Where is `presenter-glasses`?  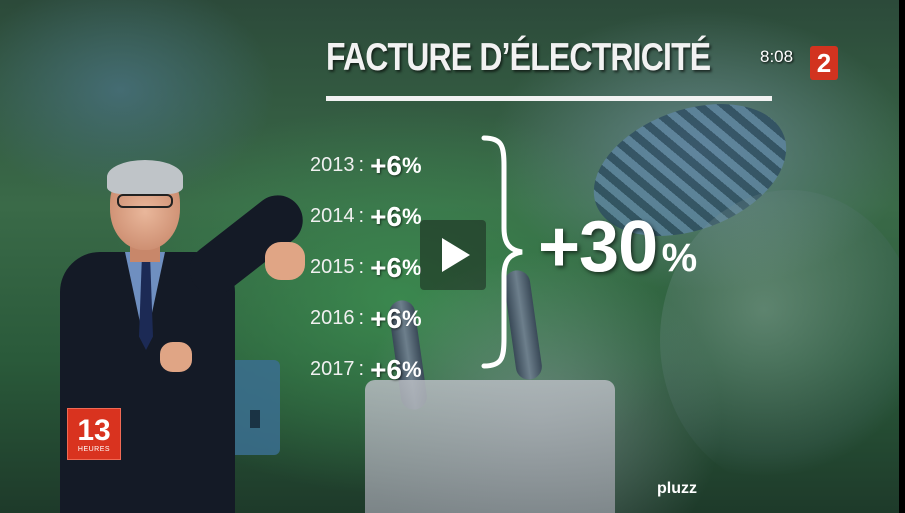 presenter-glasses is located at coordinates (145, 201).